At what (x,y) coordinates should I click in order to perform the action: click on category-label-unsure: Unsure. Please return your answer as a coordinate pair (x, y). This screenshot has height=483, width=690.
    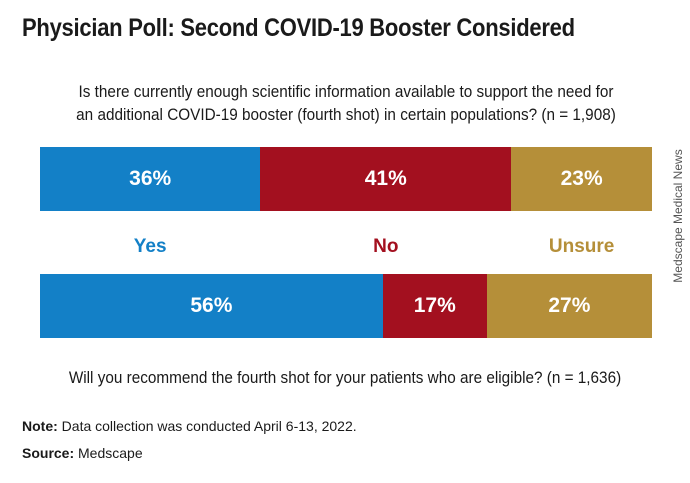
    Looking at the image, I should click on (581, 246).